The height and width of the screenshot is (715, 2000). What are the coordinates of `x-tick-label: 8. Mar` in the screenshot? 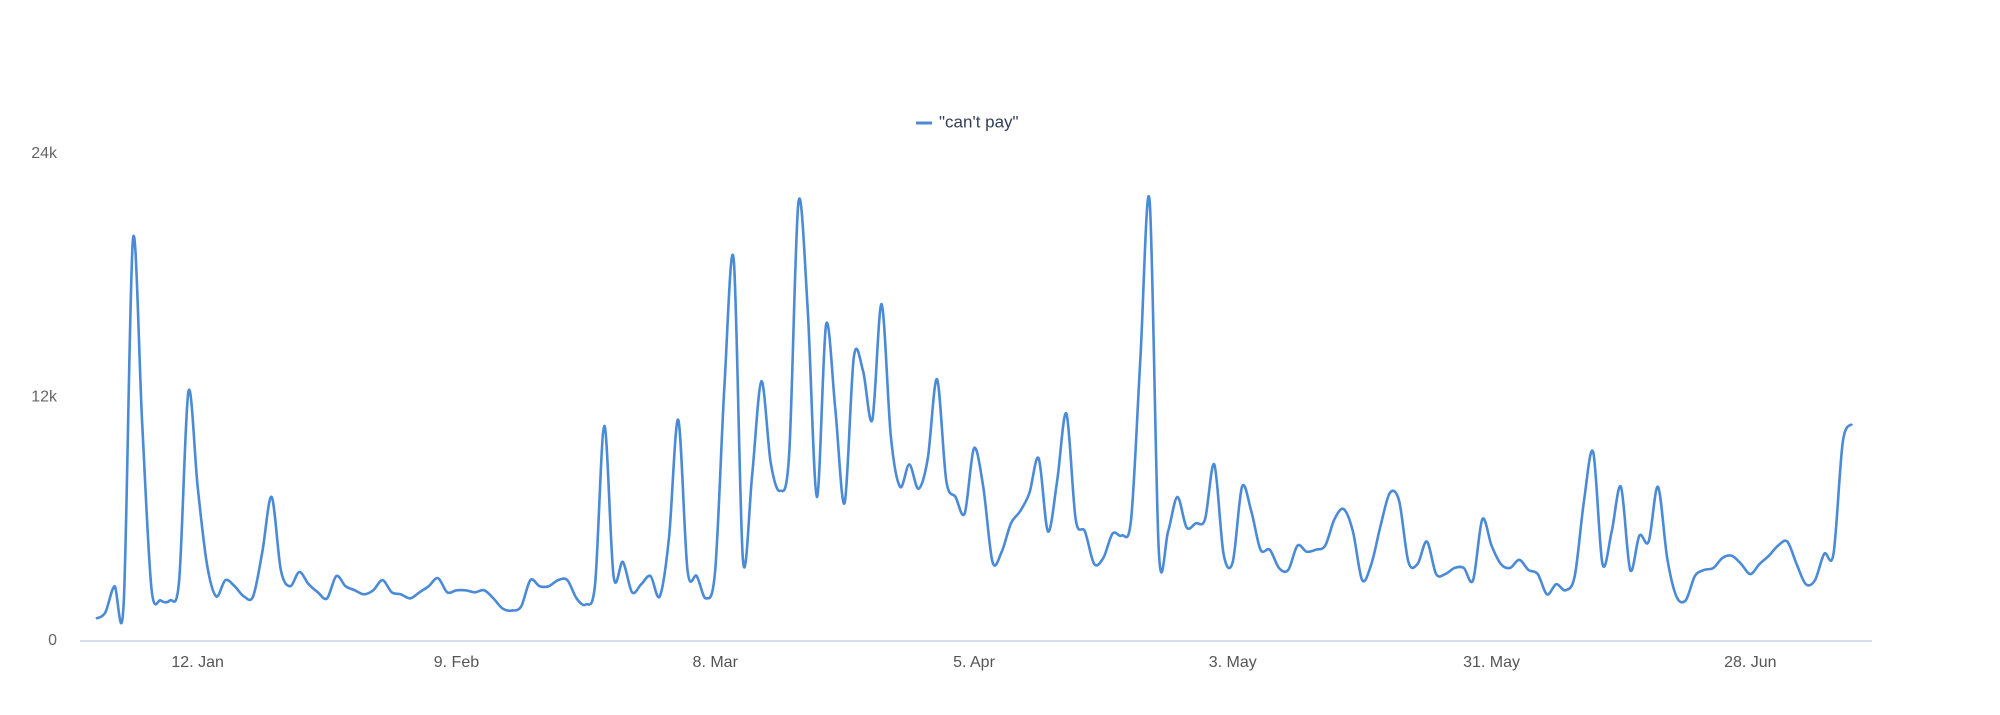 It's located at (716, 662).